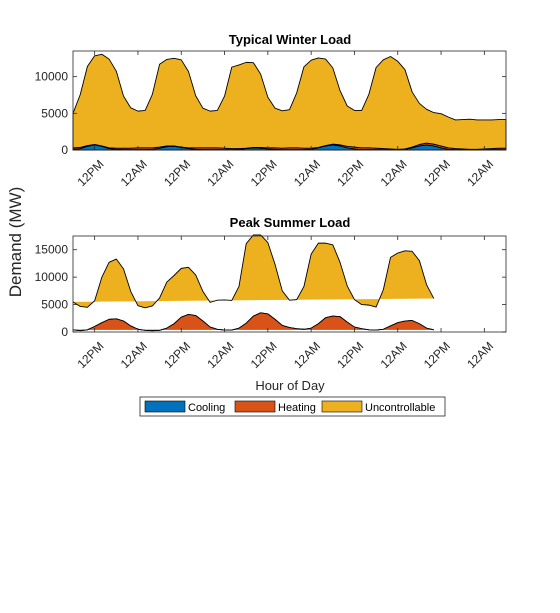 Image resolution: width=560 pixels, height=613 pixels. I want to click on summer-area-uncontrollable, so click(253, 271).